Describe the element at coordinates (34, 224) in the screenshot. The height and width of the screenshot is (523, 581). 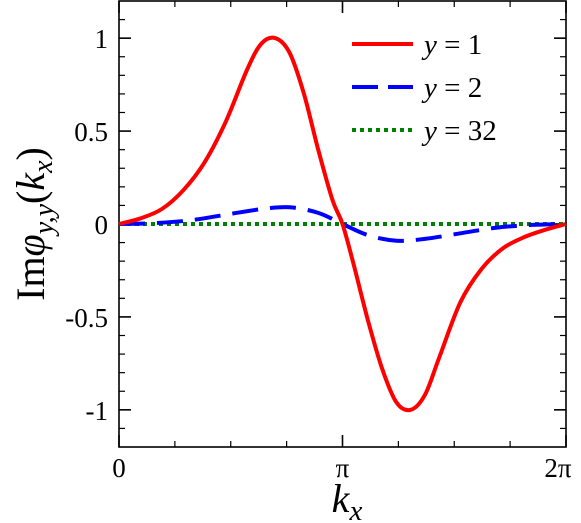
I see `y-axis-title: Imφy,y(kx)` at that location.